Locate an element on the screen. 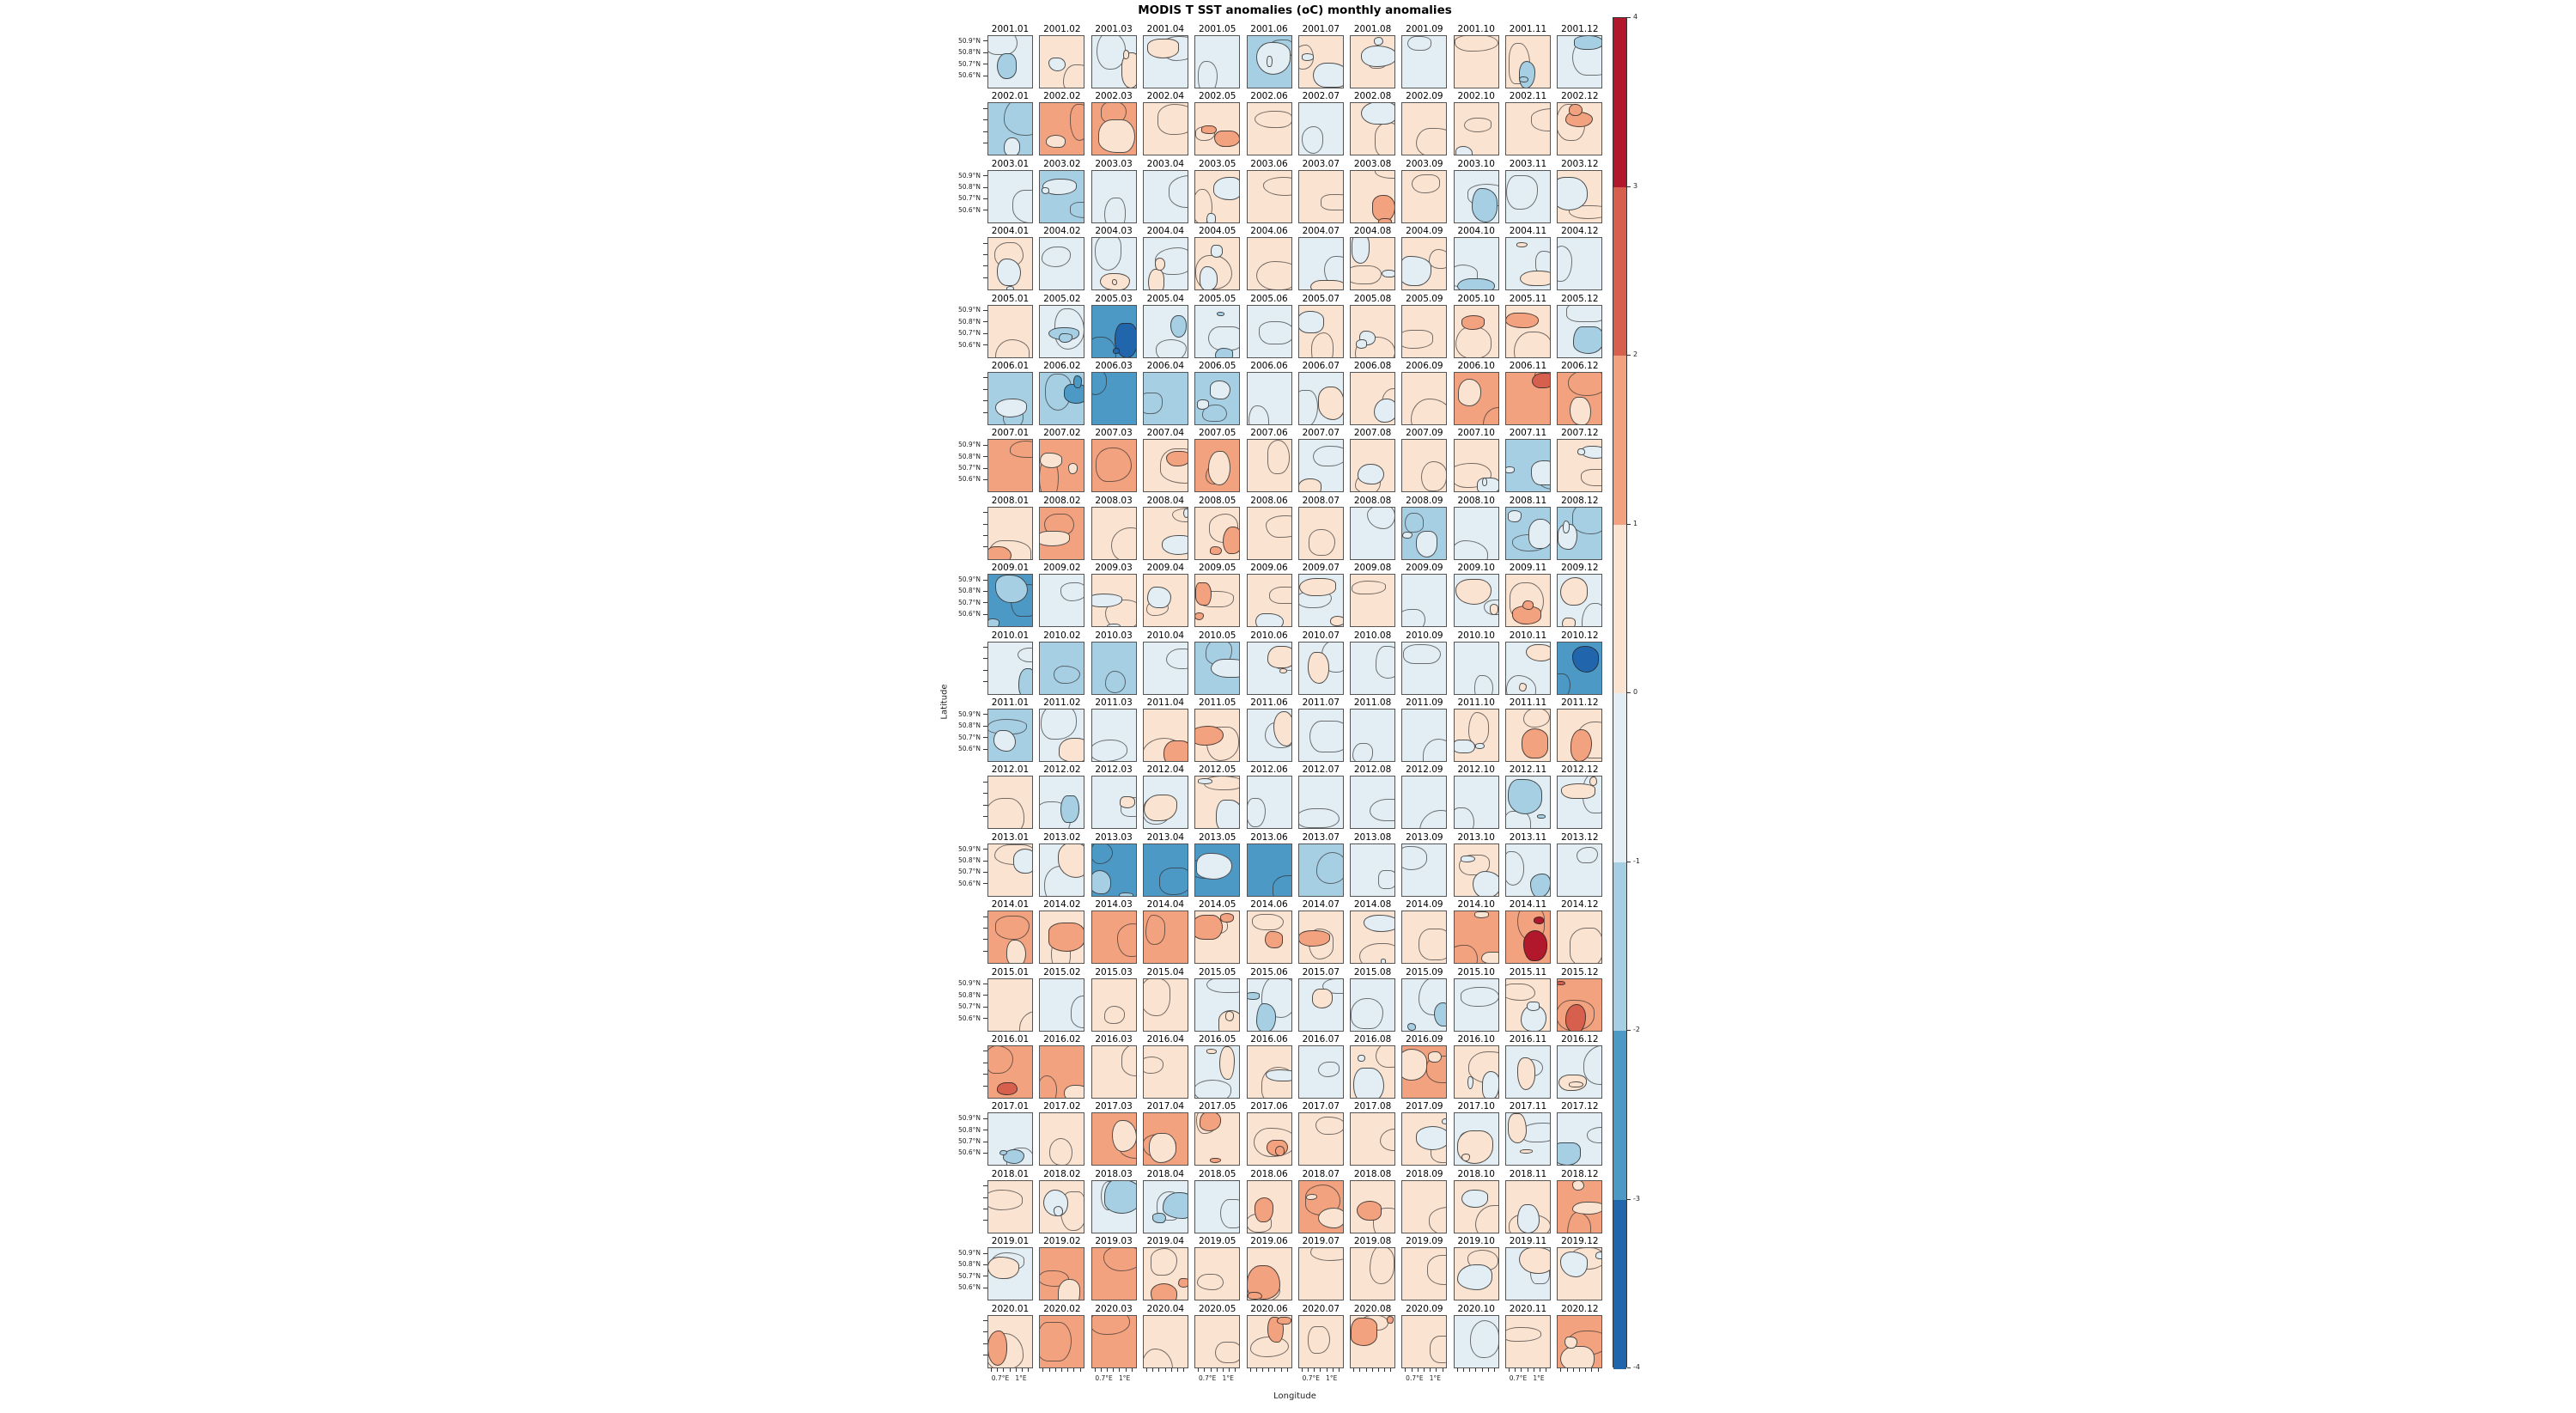  subplot-title: 2010.06 is located at coordinates (1269, 635).